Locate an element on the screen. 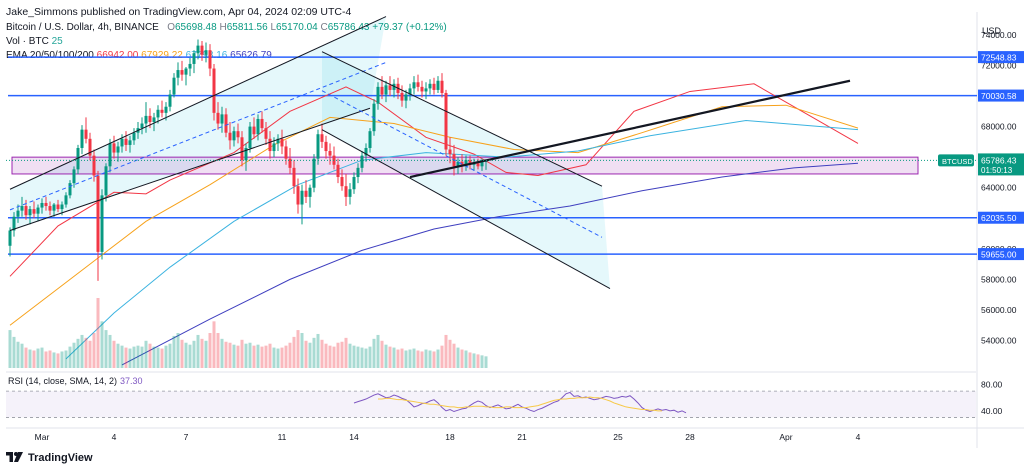 The image size is (1024, 472). volume-bars is located at coordinates (248, 333).